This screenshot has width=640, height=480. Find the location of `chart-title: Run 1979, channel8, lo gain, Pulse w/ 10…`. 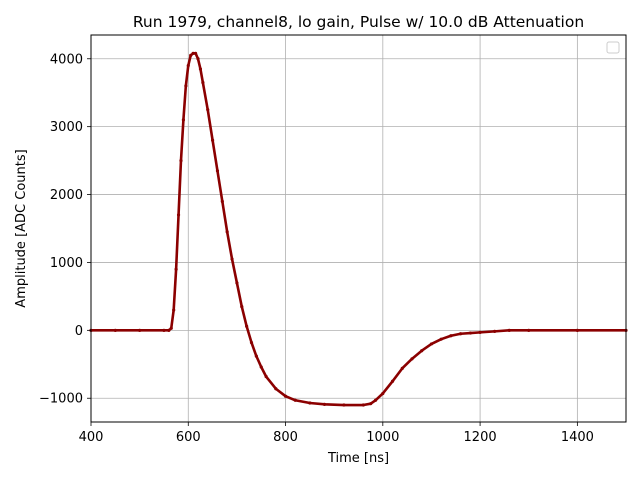

chart-title: Run 1979, channel8, lo gain, Pulse w/ 10… is located at coordinates (358, 22).